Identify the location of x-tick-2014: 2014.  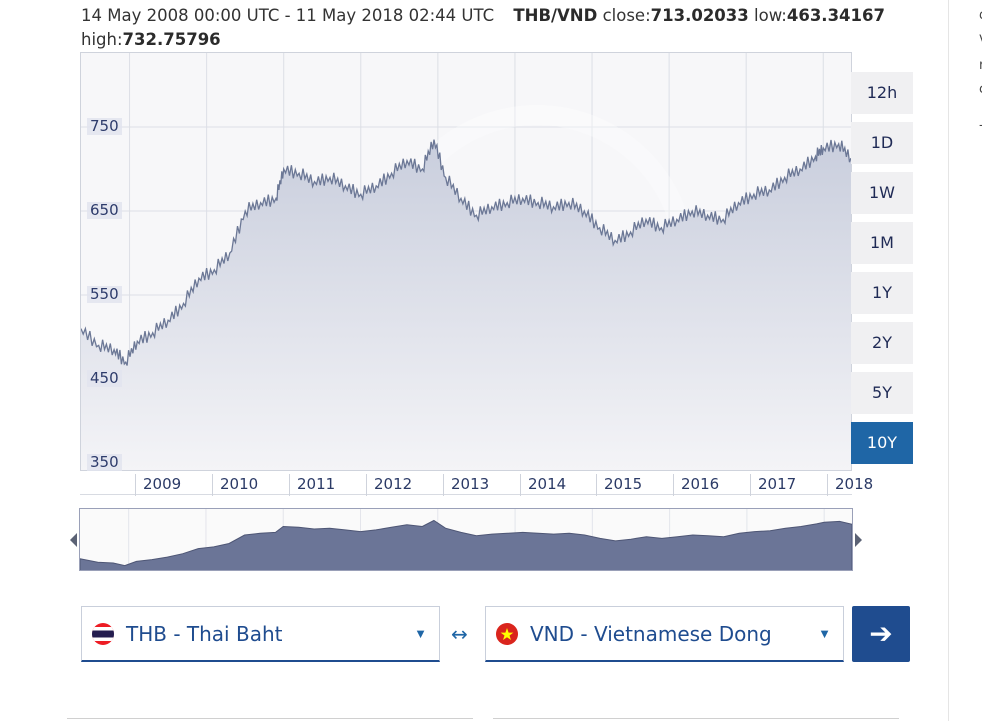
(543, 485).